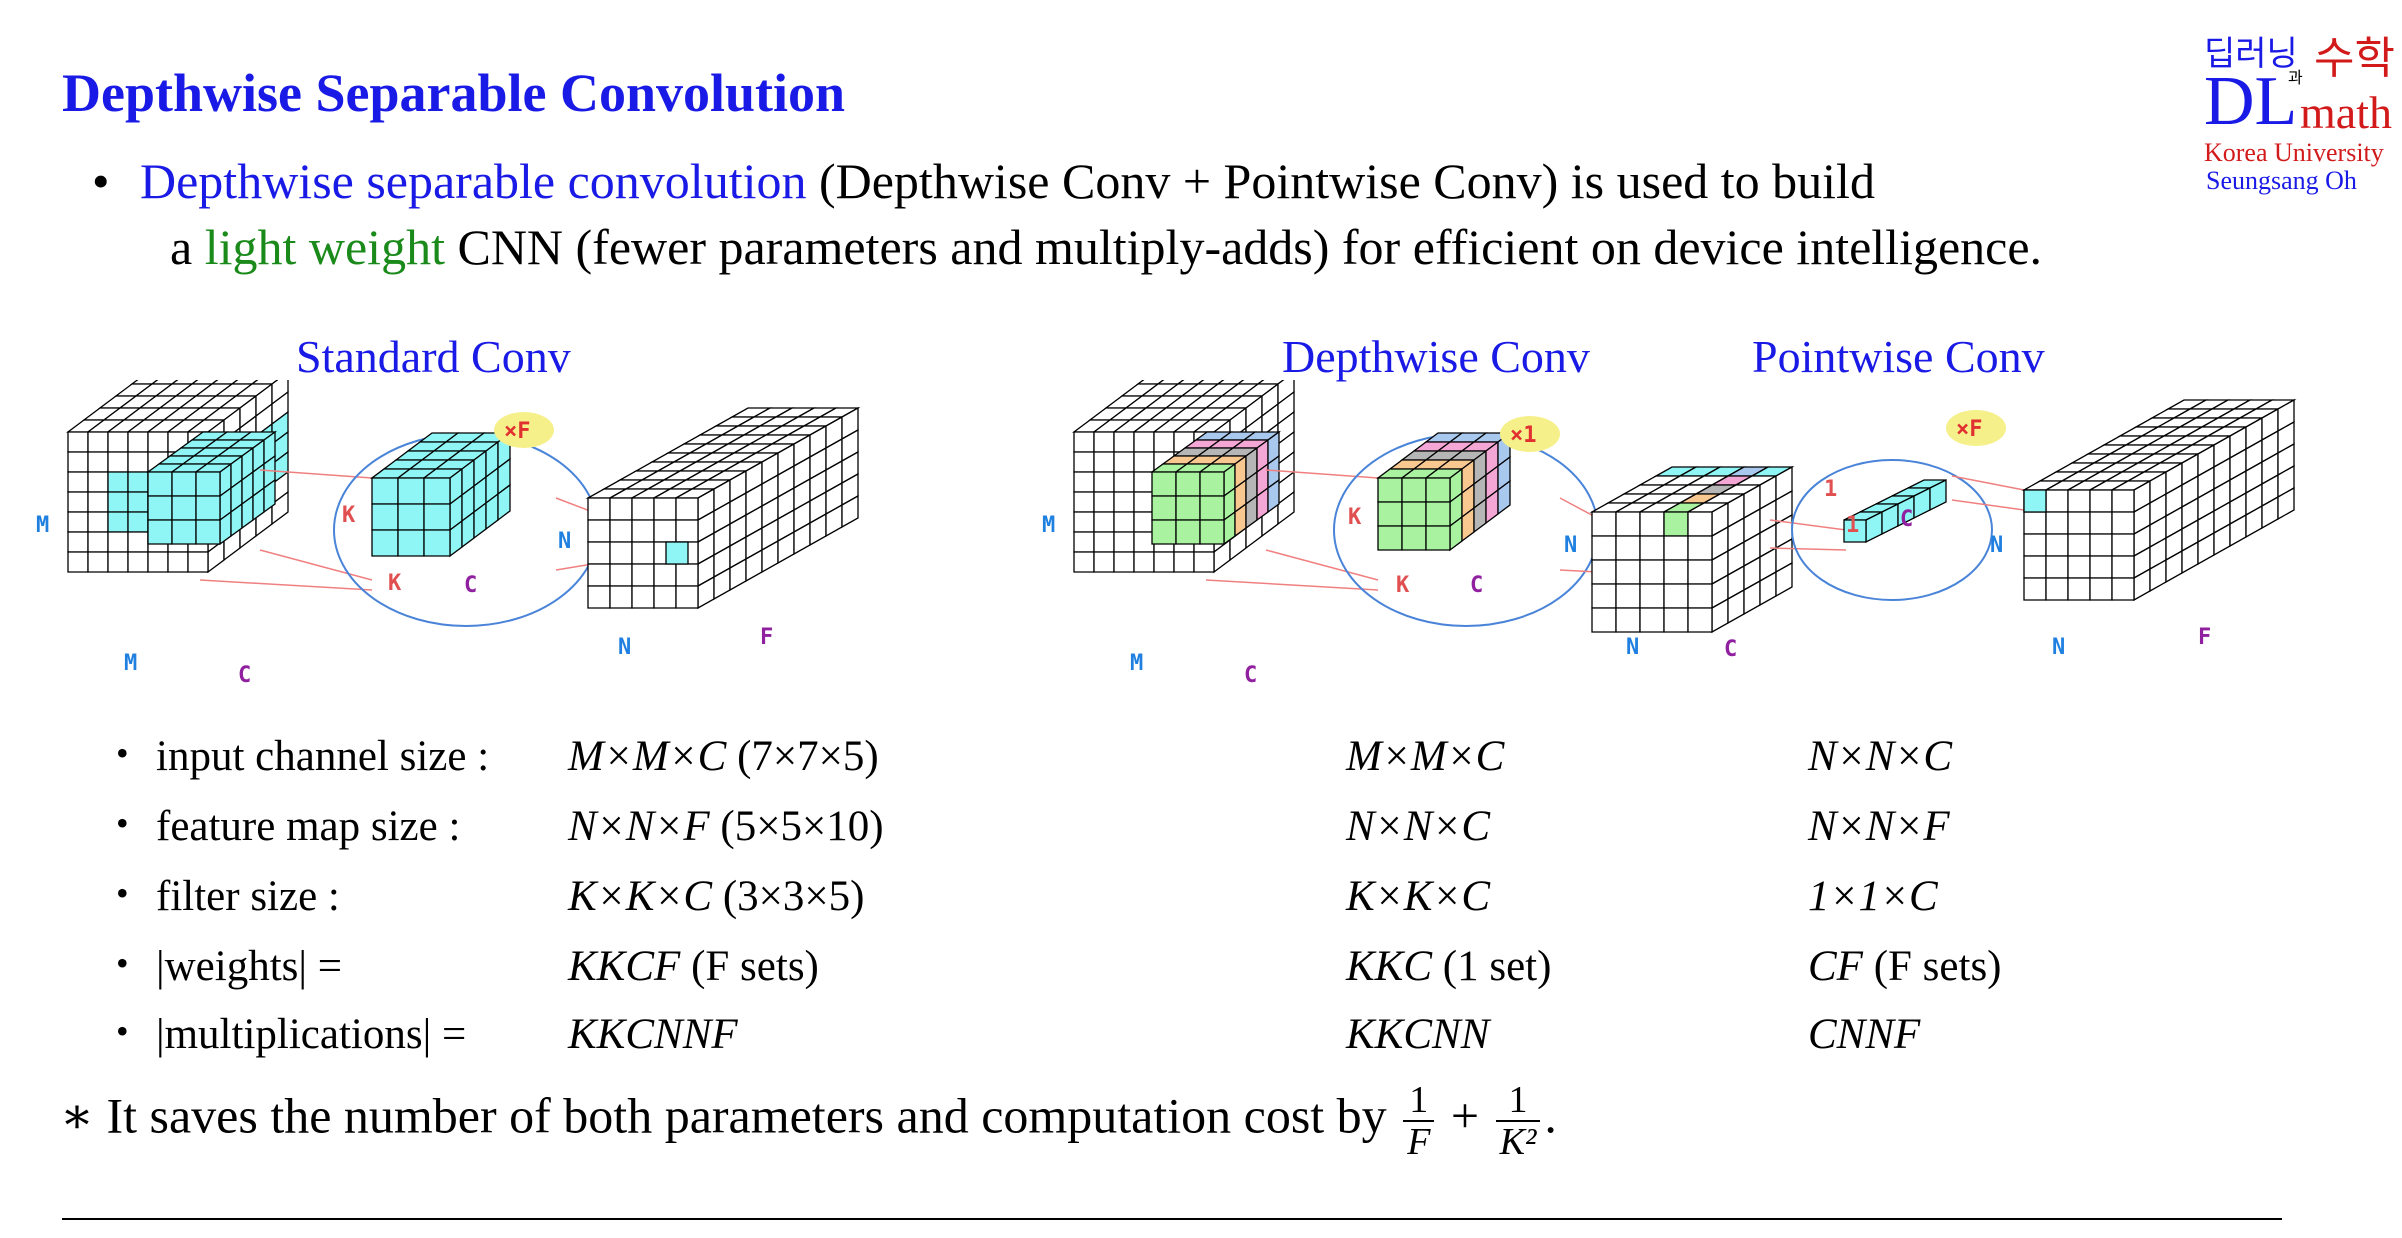  What do you see at coordinates (1136, 663) in the screenshot?
I see `label-m: M` at bounding box center [1136, 663].